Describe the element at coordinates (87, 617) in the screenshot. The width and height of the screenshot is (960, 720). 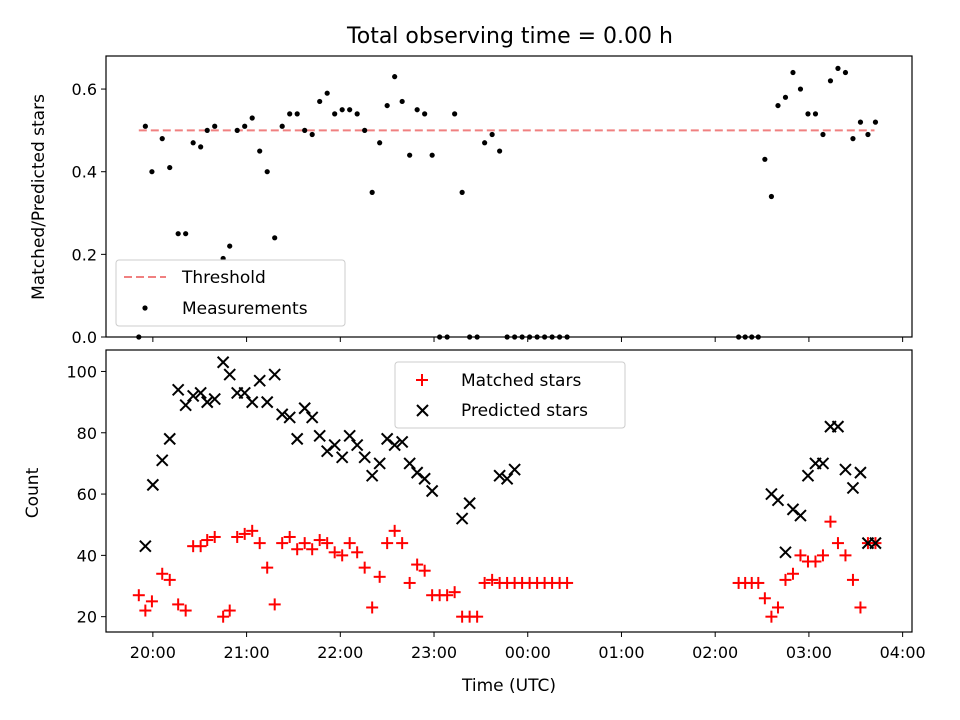
I see `bottom-ytick-label: 20` at that location.